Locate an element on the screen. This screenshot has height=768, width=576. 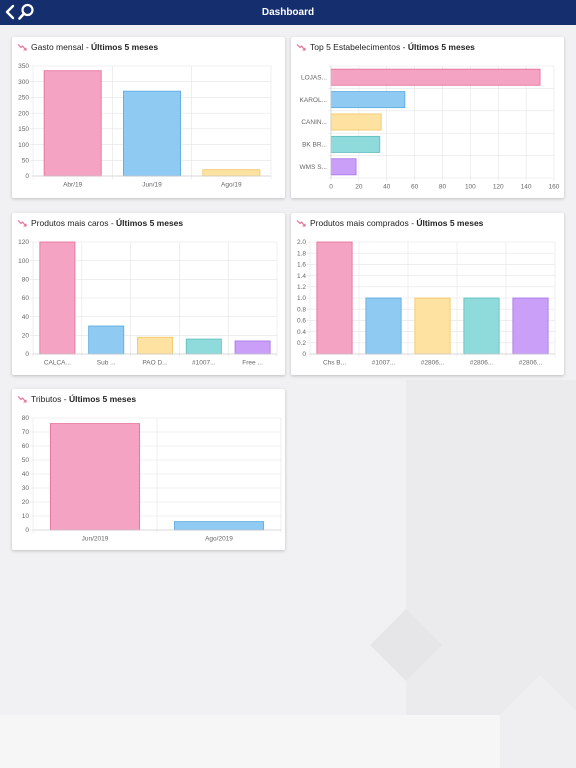
search-icon is located at coordinates (26, 12).